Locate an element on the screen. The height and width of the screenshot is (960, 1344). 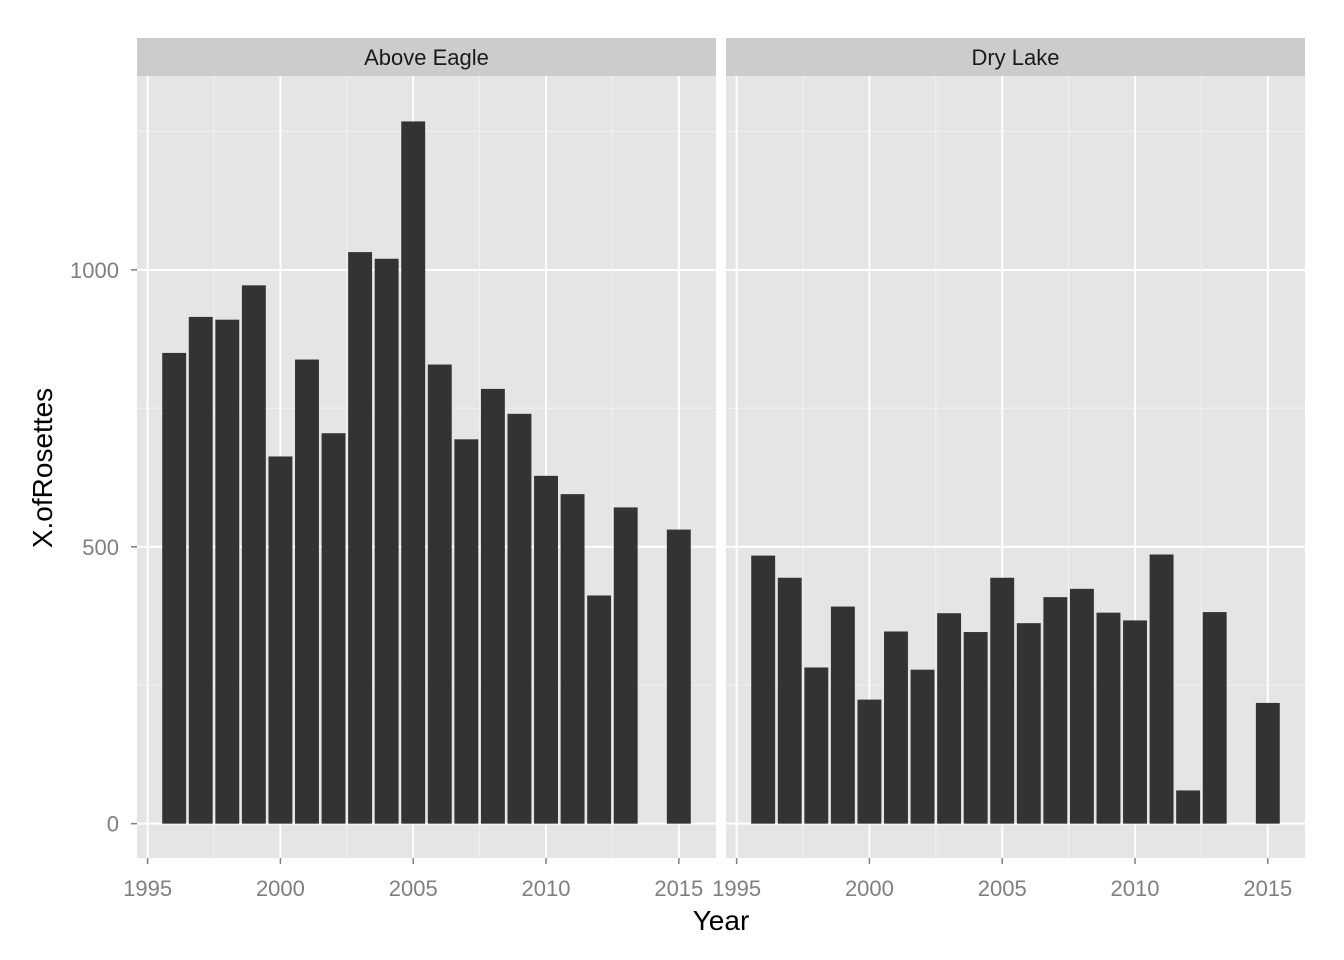
y-axis-title: X.ofRosettes is located at coordinates (42, 468).